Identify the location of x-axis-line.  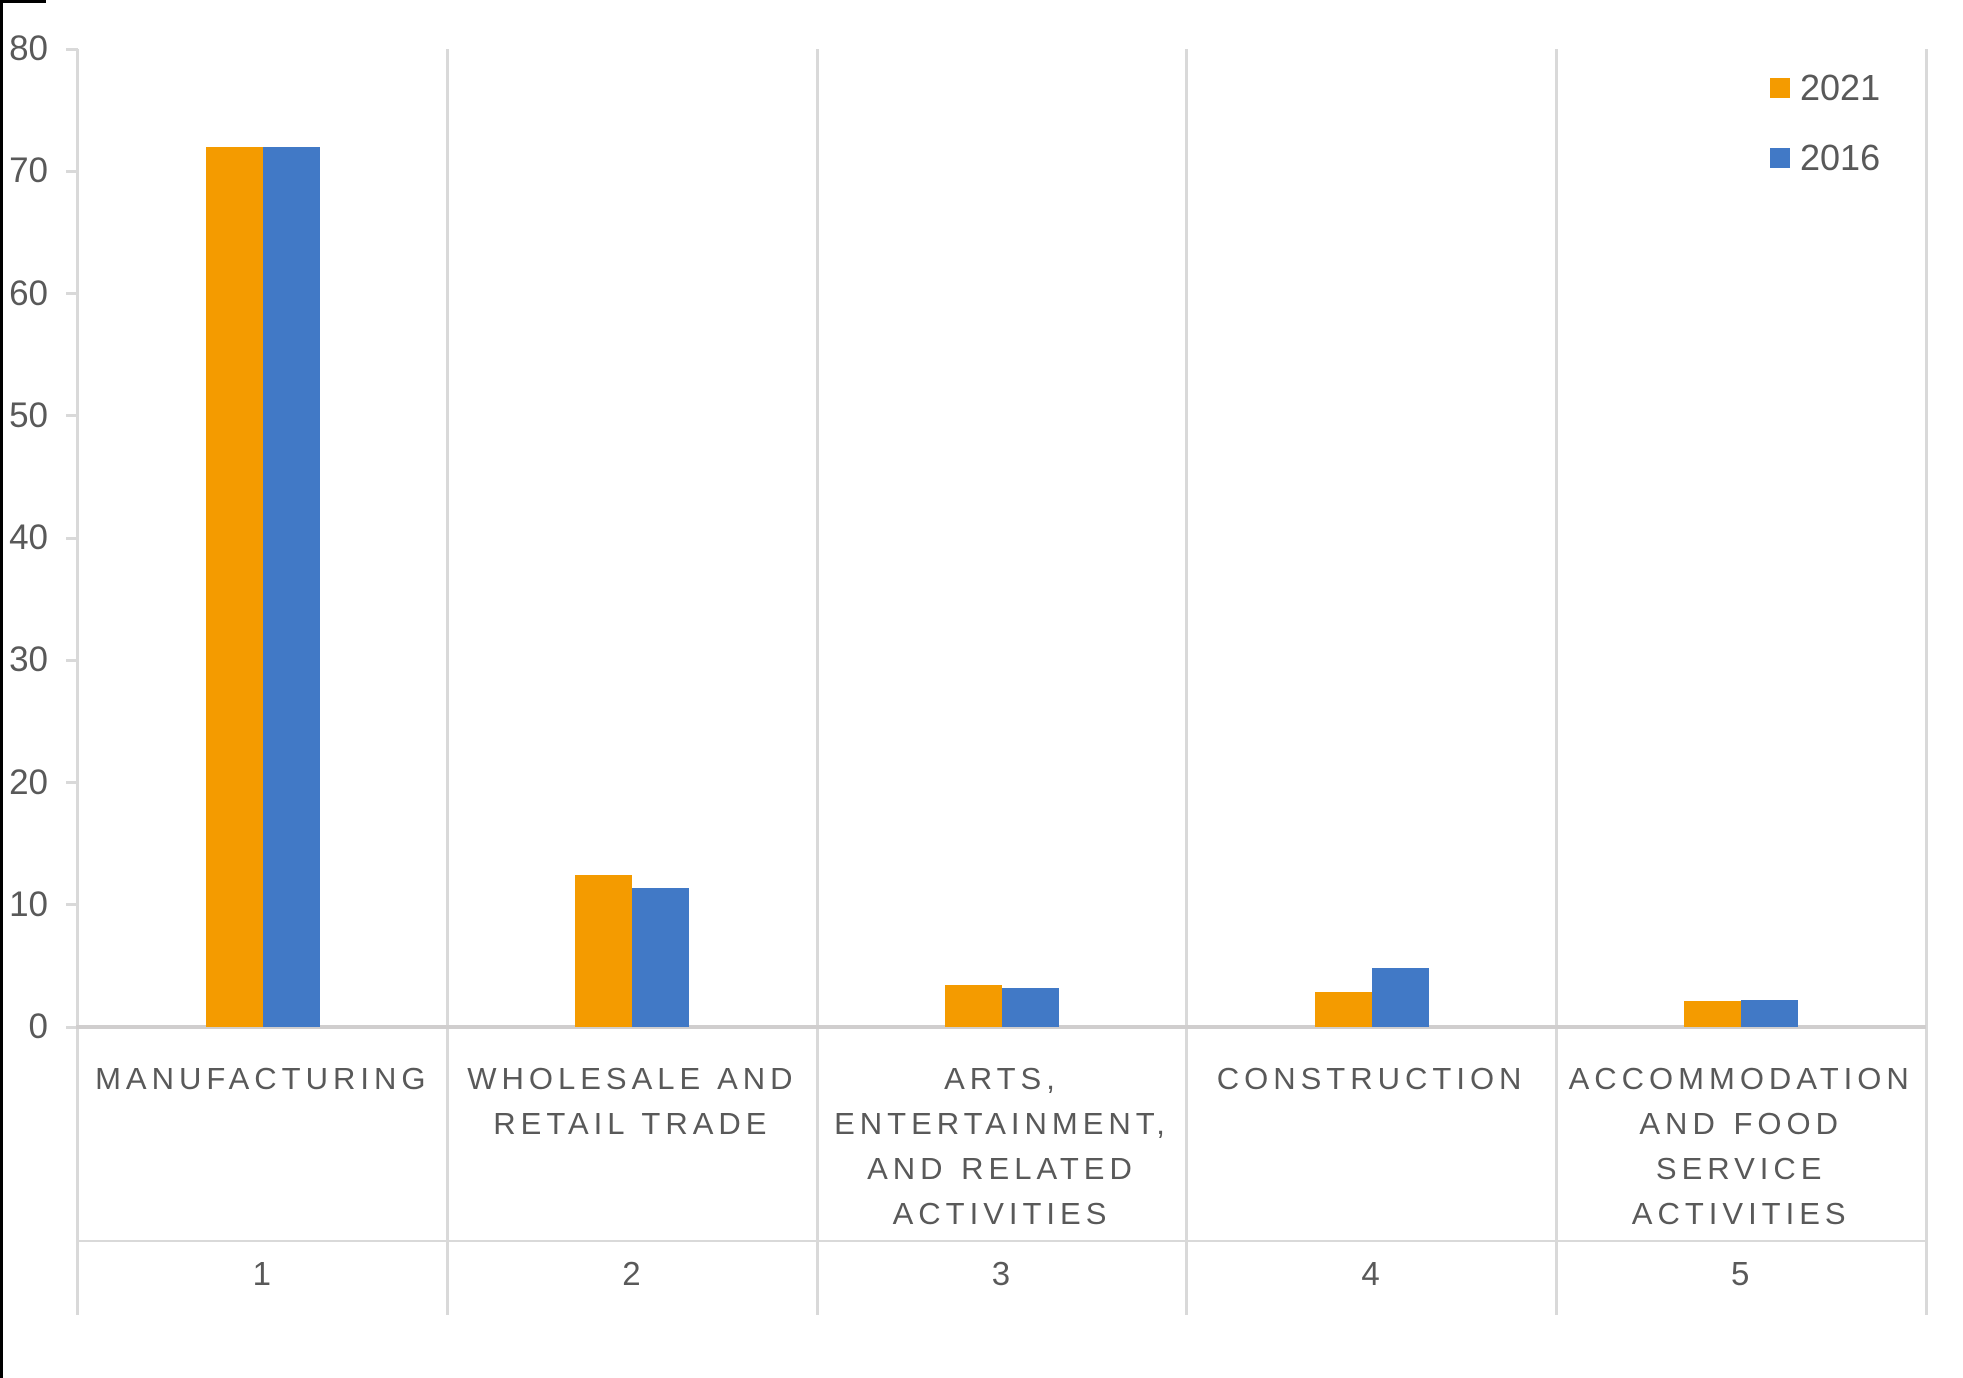
(1001, 1027).